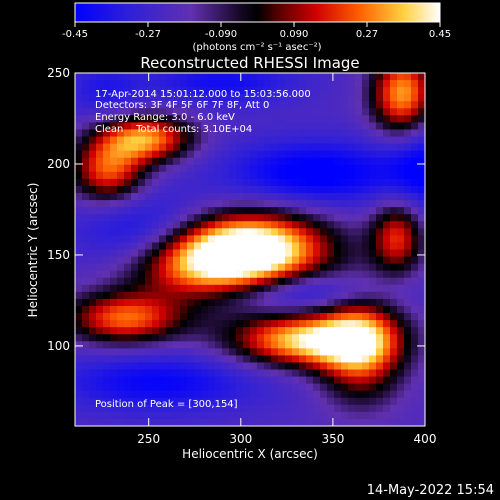 Image resolution: width=500 pixels, height=500 pixels. Describe the element at coordinates (148, 34) in the screenshot. I see `colorbar-tick-label: -0.27` at that location.